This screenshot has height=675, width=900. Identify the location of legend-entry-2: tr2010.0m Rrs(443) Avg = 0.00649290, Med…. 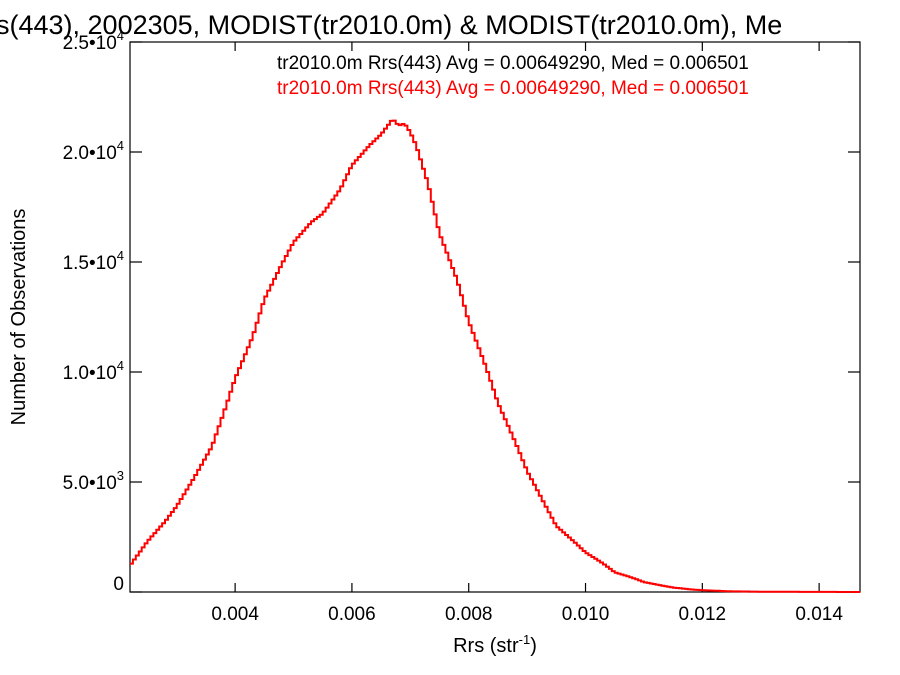
(513, 88).